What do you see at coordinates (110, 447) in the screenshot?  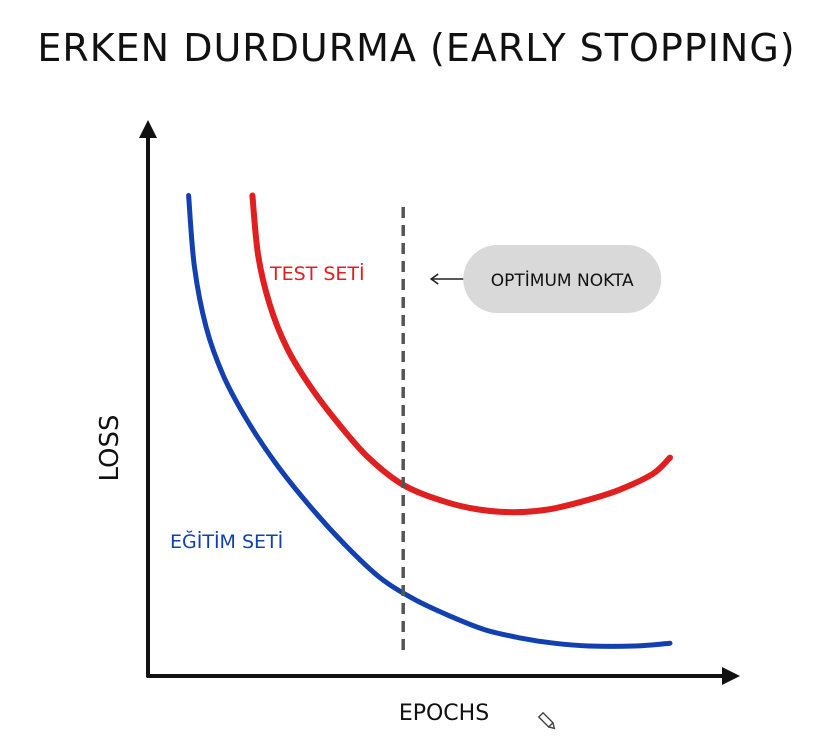 I see `y-axis-label: LOSS` at bounding box center [110, 447].